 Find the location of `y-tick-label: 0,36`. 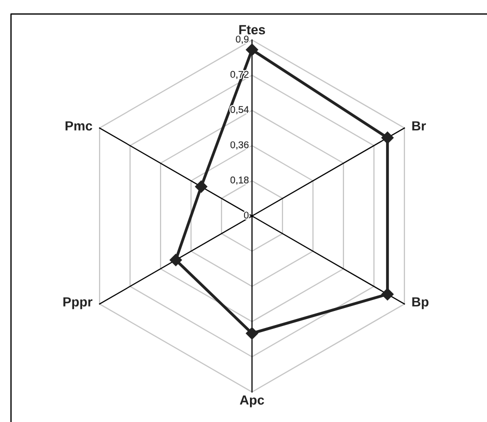

y-tick-label: 0,36 is located at coordinates (239, 145).